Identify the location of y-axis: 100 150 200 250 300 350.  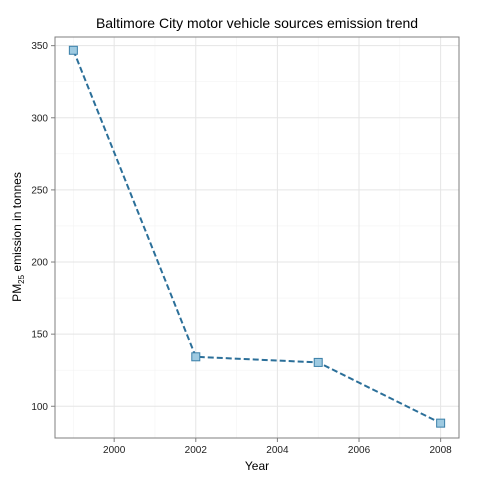
(43, 227).